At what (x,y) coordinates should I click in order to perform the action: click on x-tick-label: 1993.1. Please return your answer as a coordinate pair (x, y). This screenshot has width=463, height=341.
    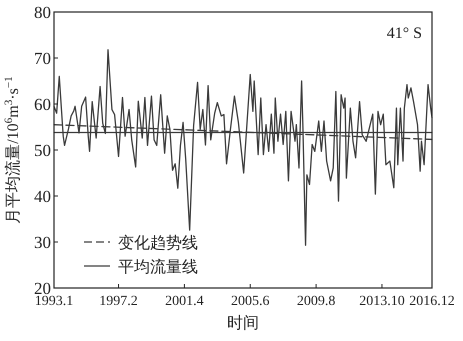
    Looking at the image, I should click on (54, 301).